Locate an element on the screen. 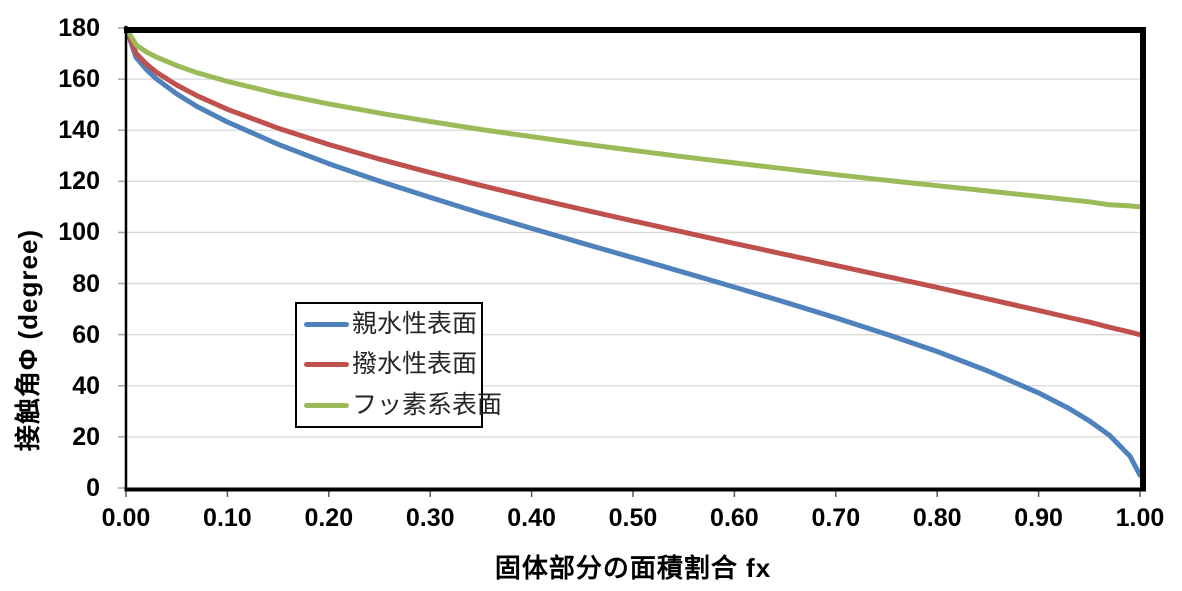  legend-item: 親水性表面 is located at coordinates (389, 324).